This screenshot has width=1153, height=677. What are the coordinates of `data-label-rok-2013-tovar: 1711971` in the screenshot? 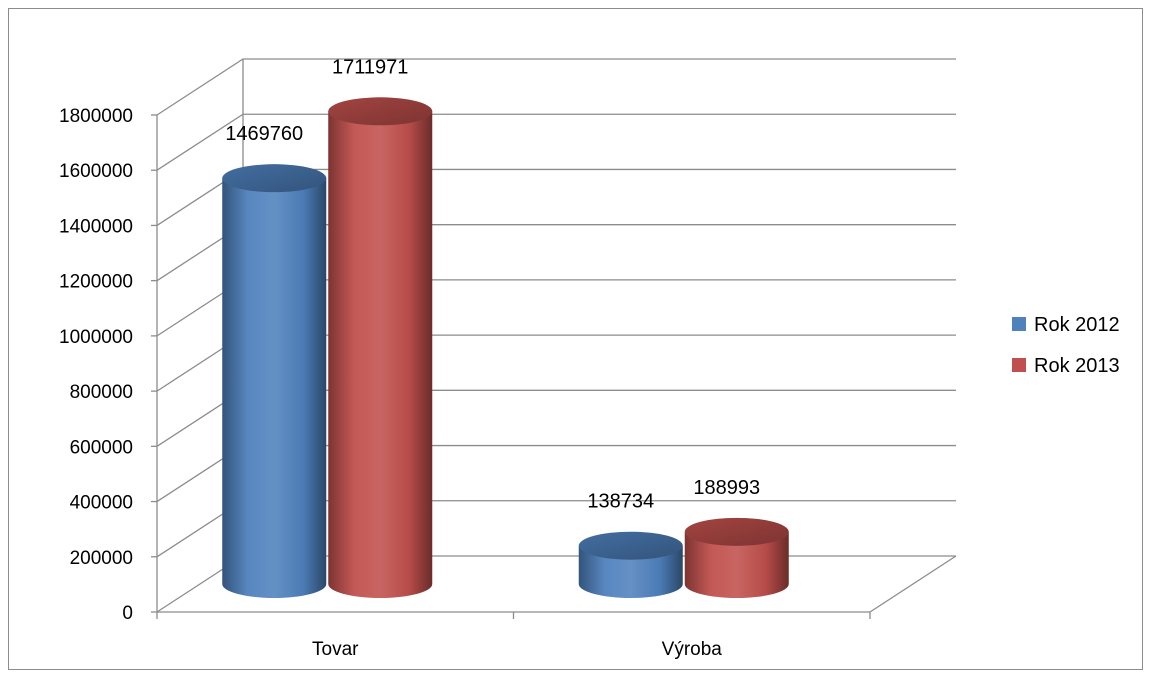 It's located at (370, 67).